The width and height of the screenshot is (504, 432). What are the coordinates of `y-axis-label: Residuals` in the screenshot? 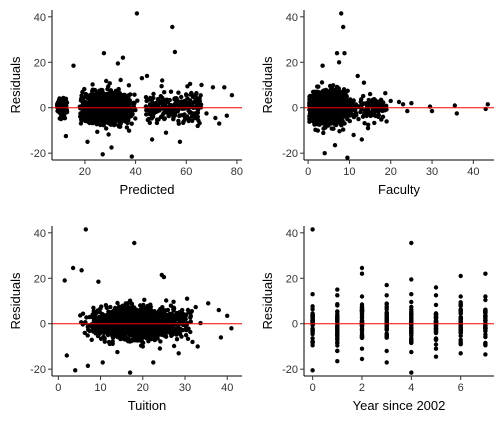 It's located at (267, 85).